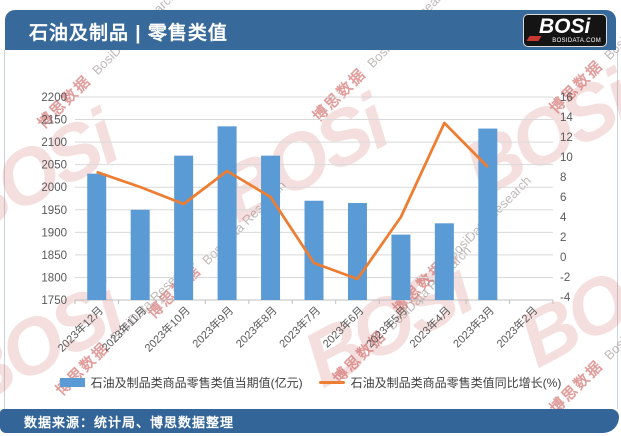 This screenshot has width=621, height=436. I want to click on legend: 石油及制品类商品零售类值当期值(亿元) 石油及制品类商品零售类值同比增长(%), so click(310, 382).